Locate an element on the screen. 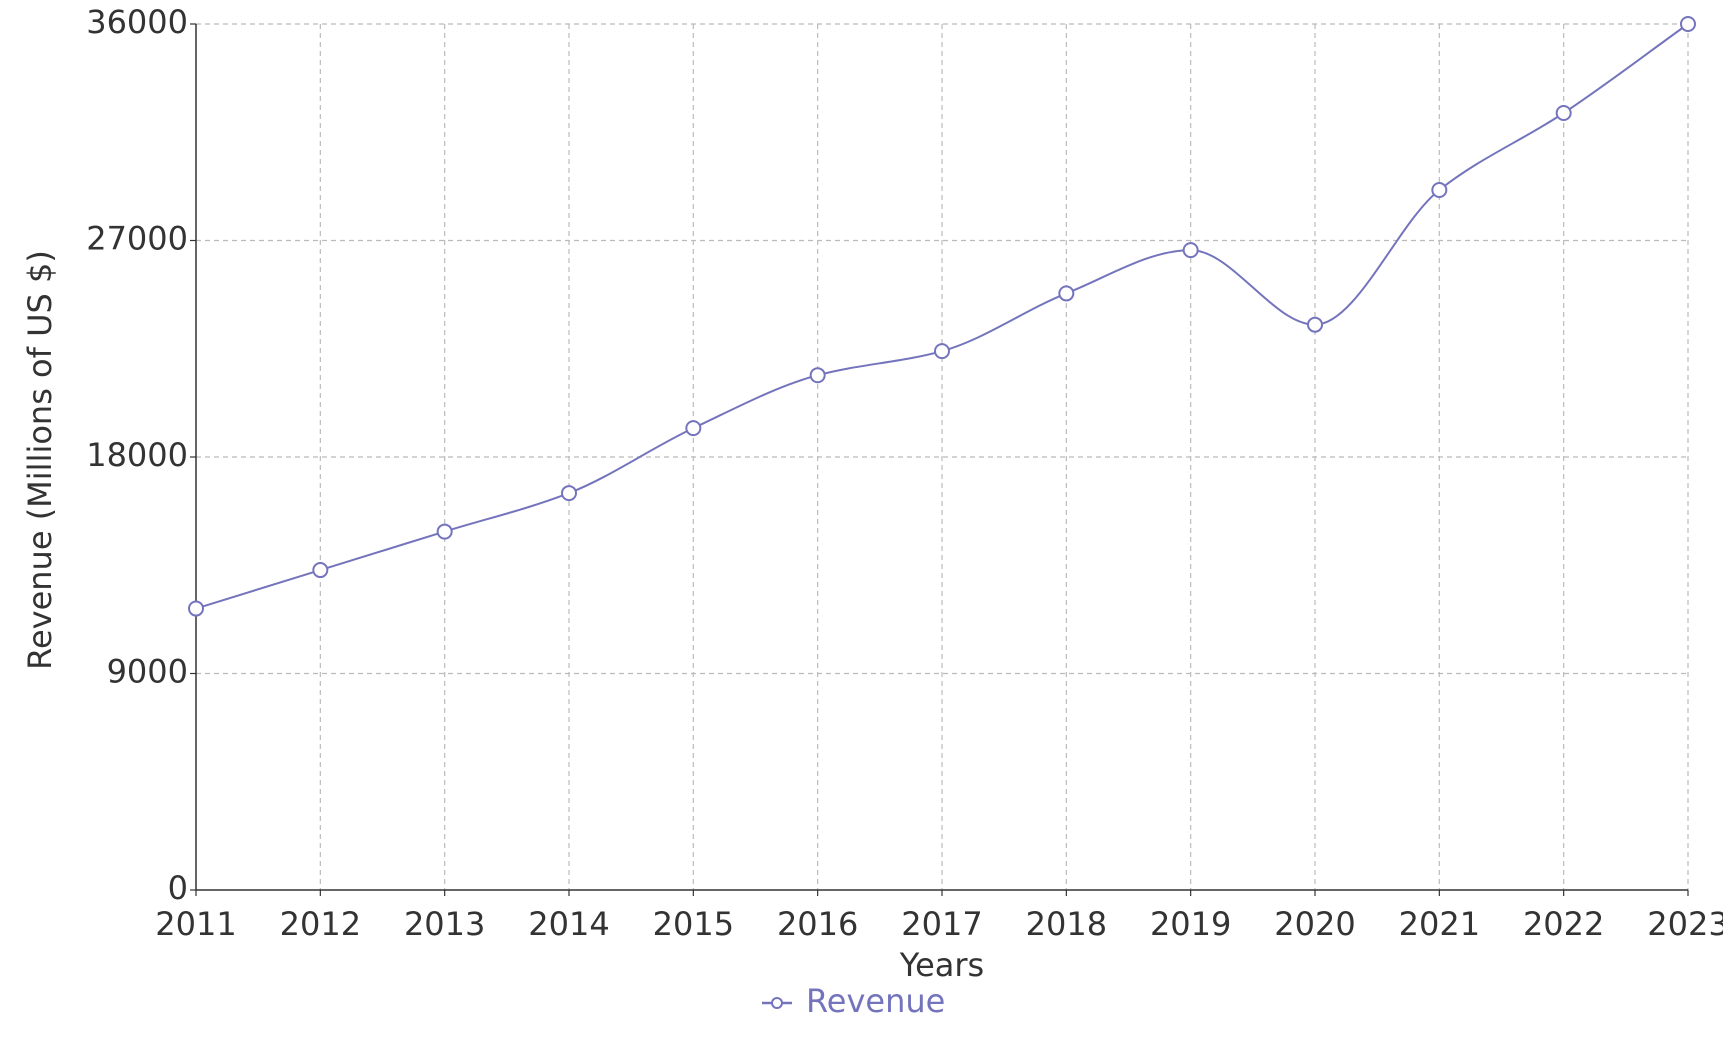  x-tick-label: 2012 is located at coordinates (320, 924).